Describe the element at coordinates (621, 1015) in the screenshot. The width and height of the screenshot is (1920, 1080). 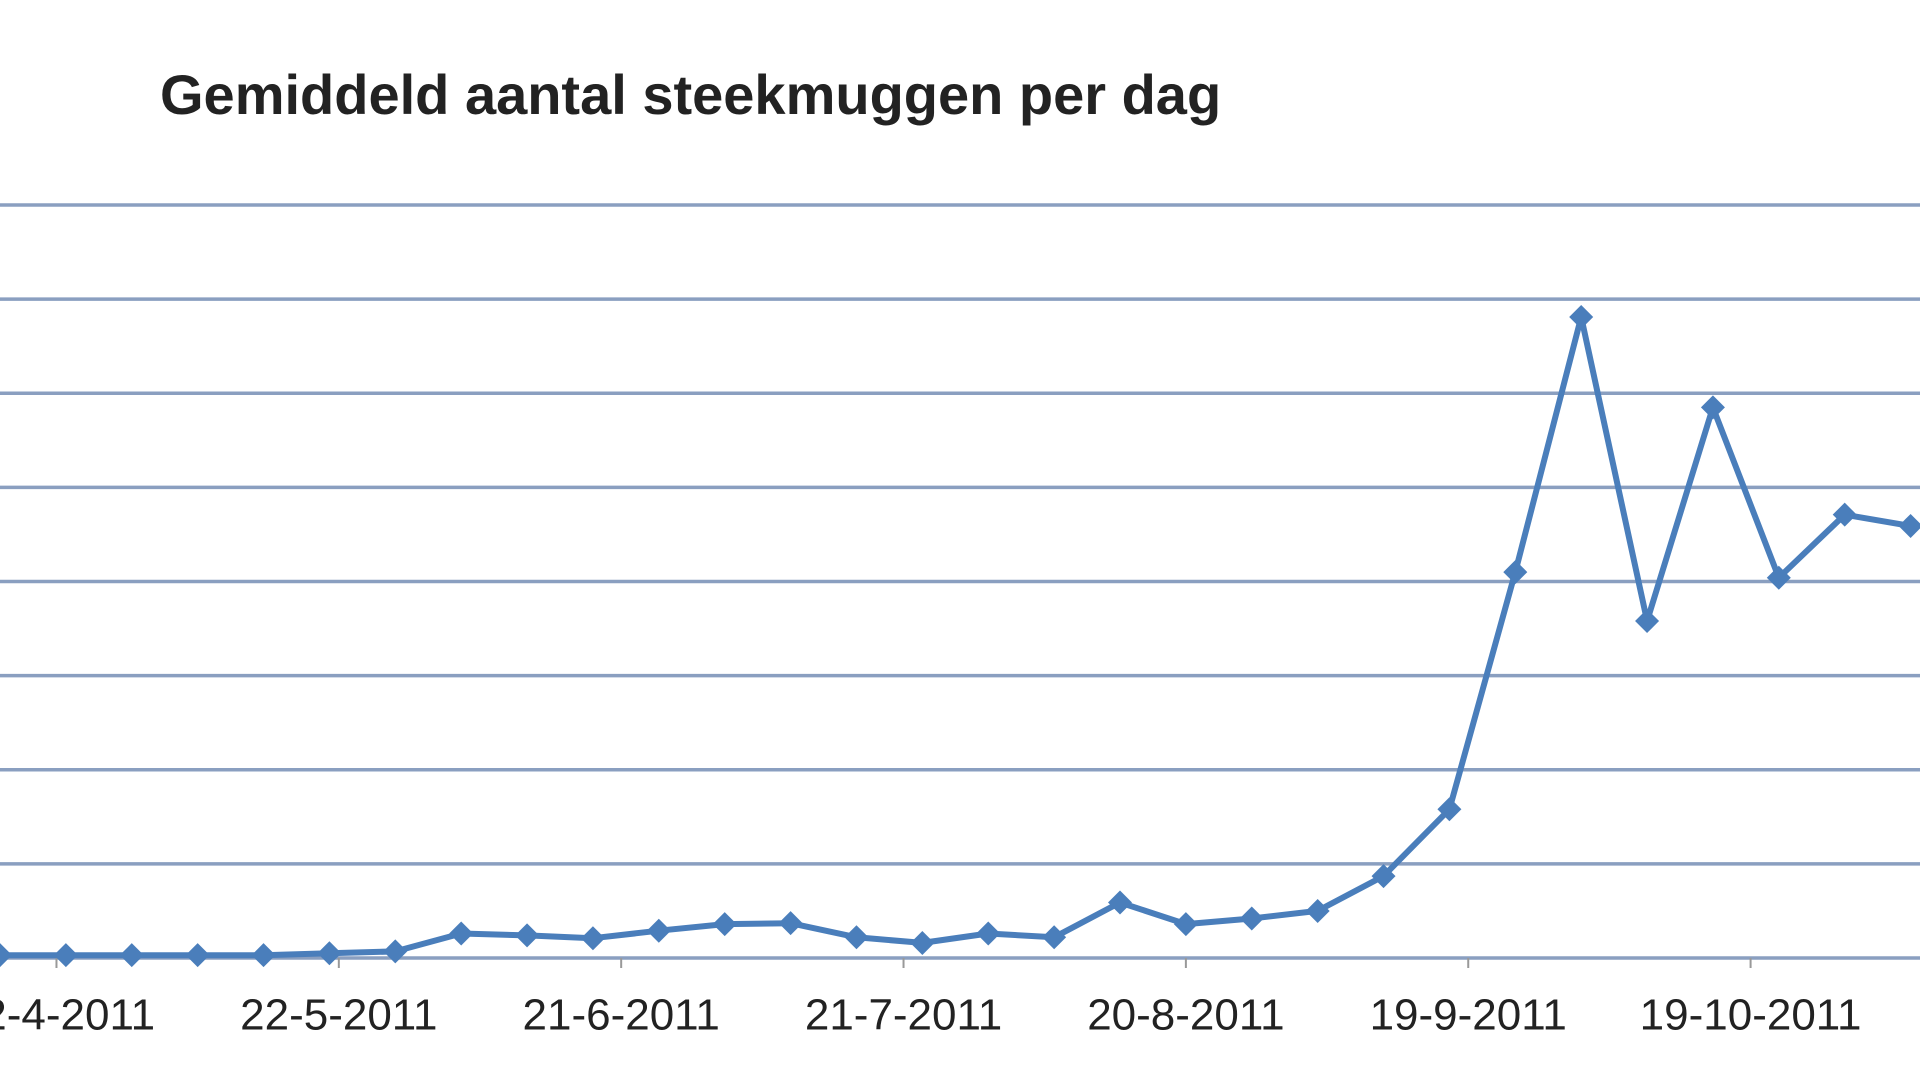
I see `x-tick-label: 21-6-2011` at that location.